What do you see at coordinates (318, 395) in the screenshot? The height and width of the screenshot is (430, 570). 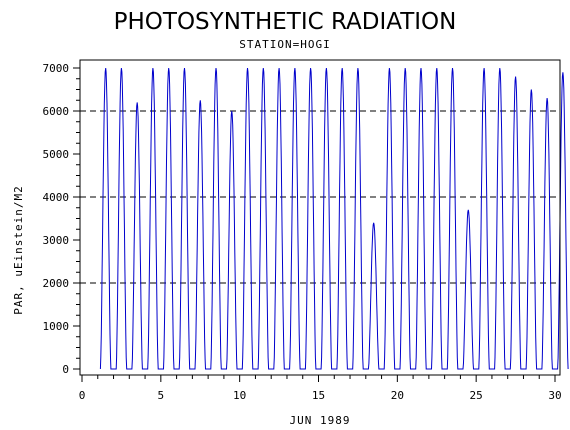 I see `x-tick-label: 15` at bounding box center [318, 395].